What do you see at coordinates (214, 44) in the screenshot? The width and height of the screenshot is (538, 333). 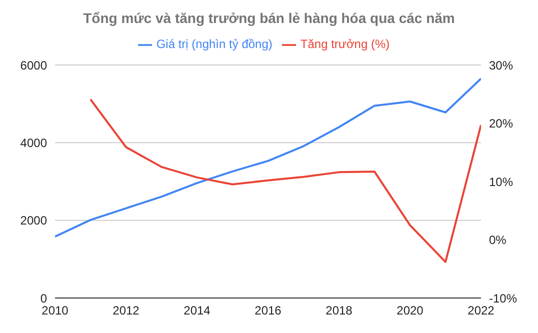 I see `legend-label: Giá trị (nghìn tỷ đồng)` at bounding box center [214, 44].